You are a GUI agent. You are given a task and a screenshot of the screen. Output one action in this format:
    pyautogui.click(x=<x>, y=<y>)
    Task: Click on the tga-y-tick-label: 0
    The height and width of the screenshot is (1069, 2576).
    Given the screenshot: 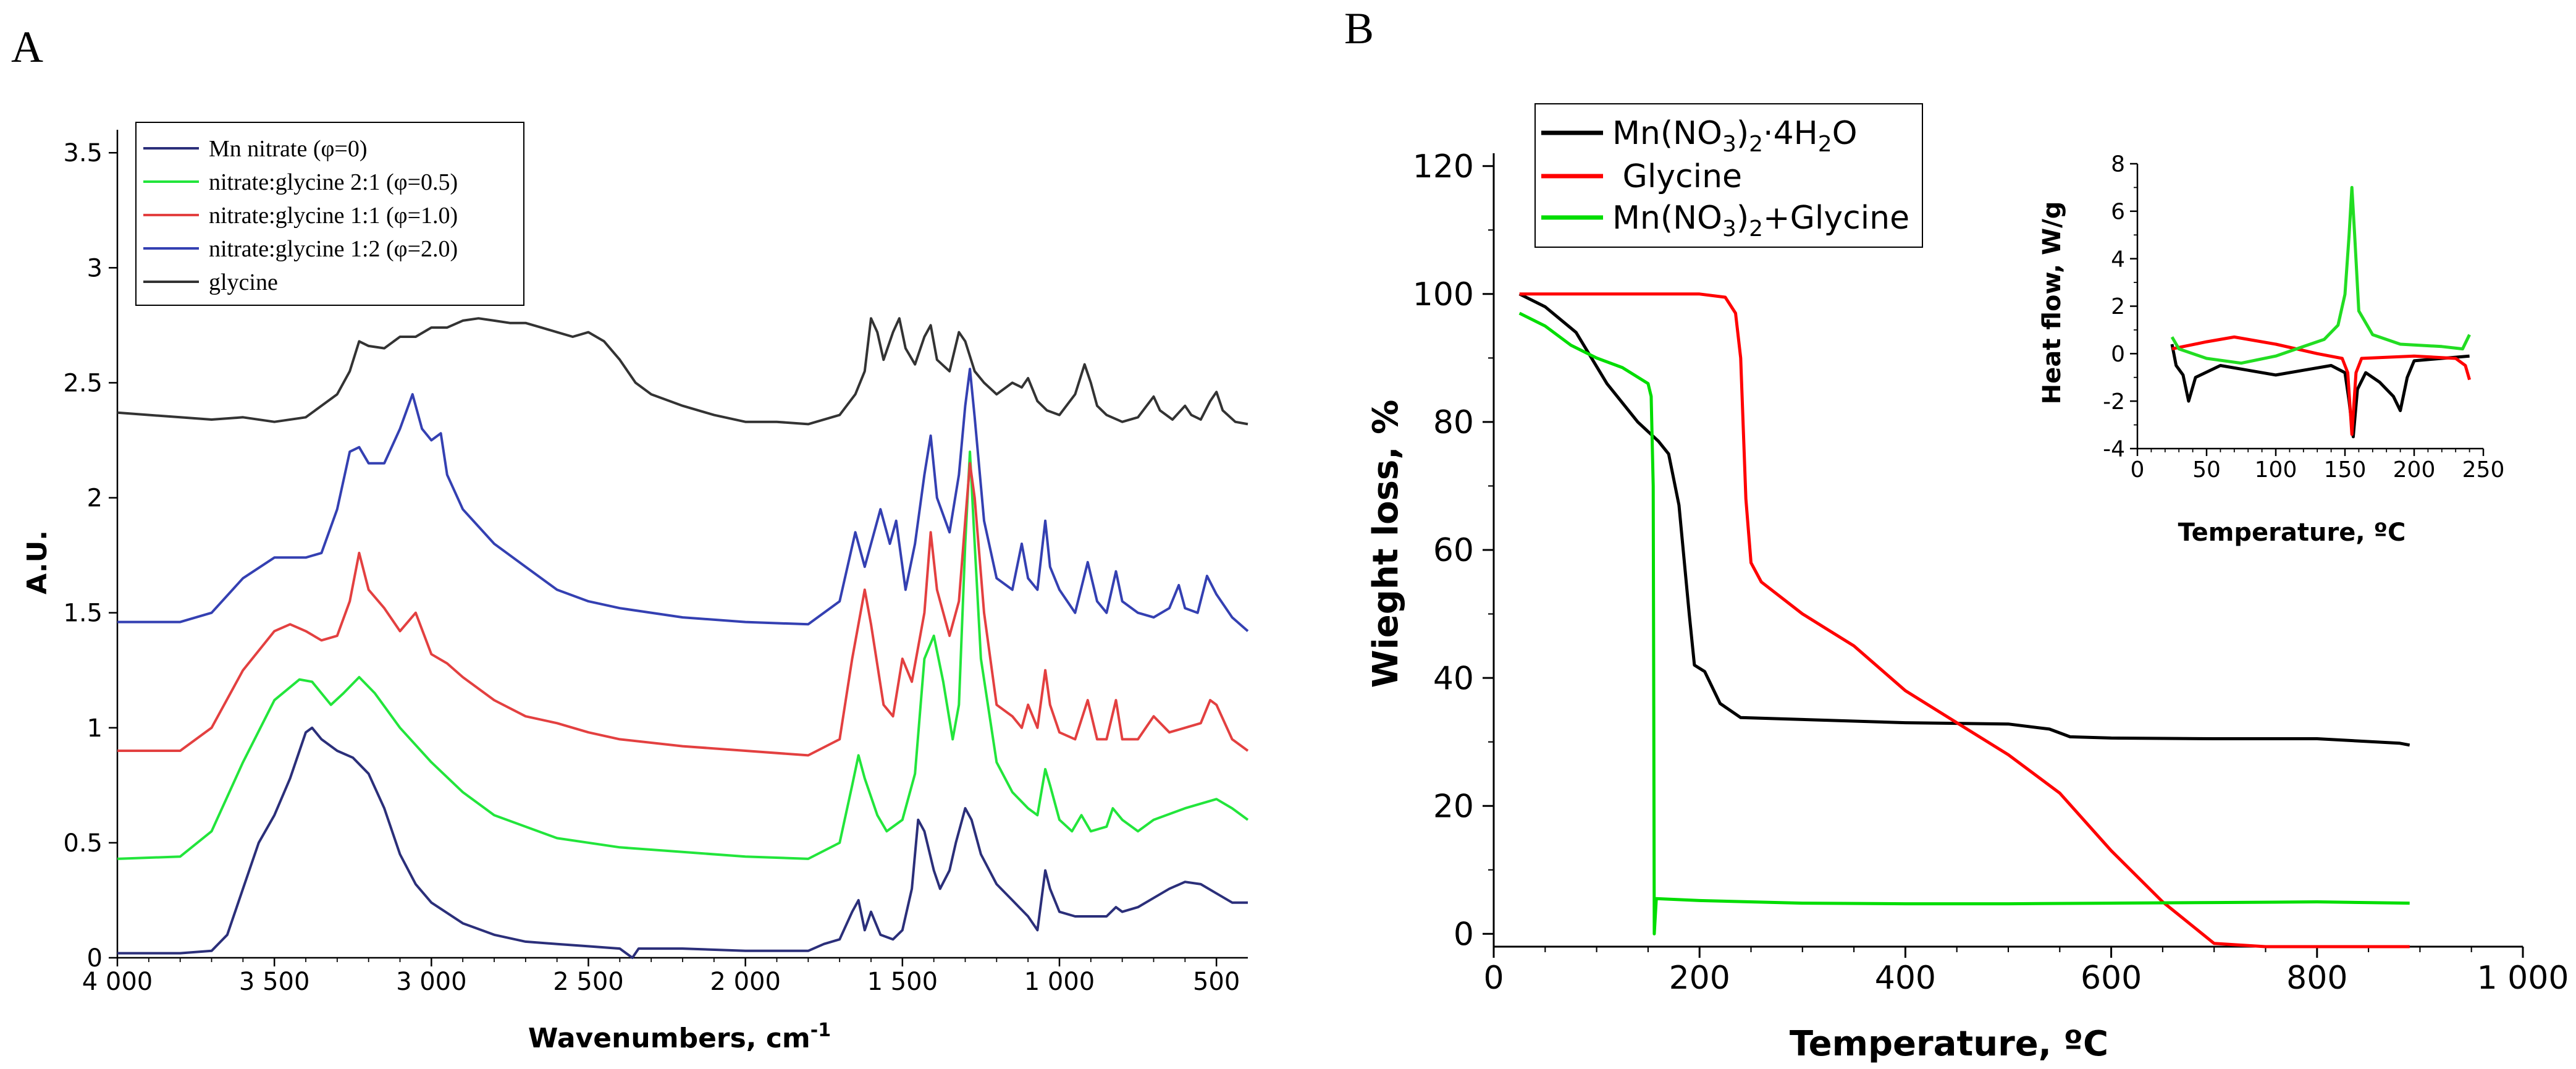 What is the action you would take?
    pyautogui.click(x=1464, y=934)
    